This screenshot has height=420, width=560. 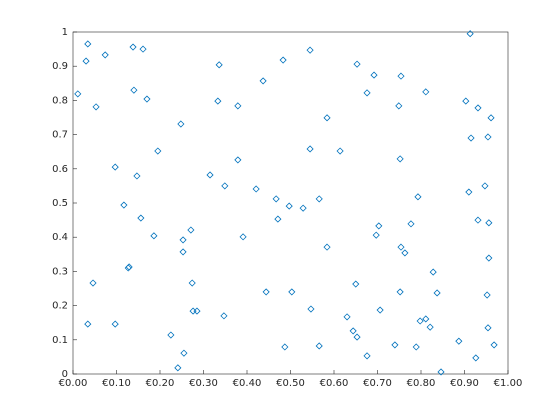 What do you see at coordinates (65, 32) in the screenshot?
I see `y-tick-label: 1` at bounding box center [65, 32].